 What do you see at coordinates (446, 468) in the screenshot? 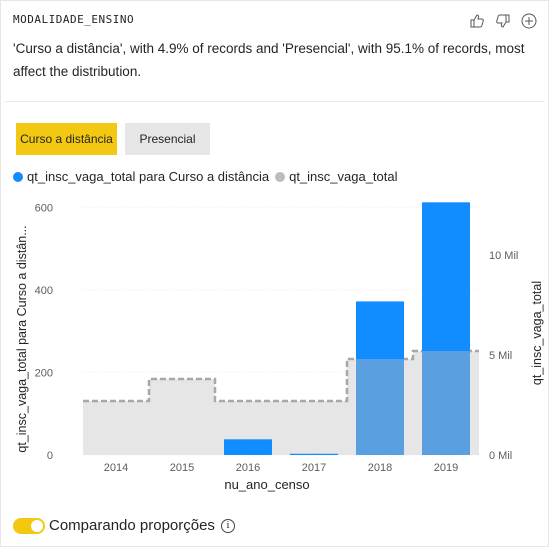
I see `x-tick-label: 2019` at bounding box center [446, 468].